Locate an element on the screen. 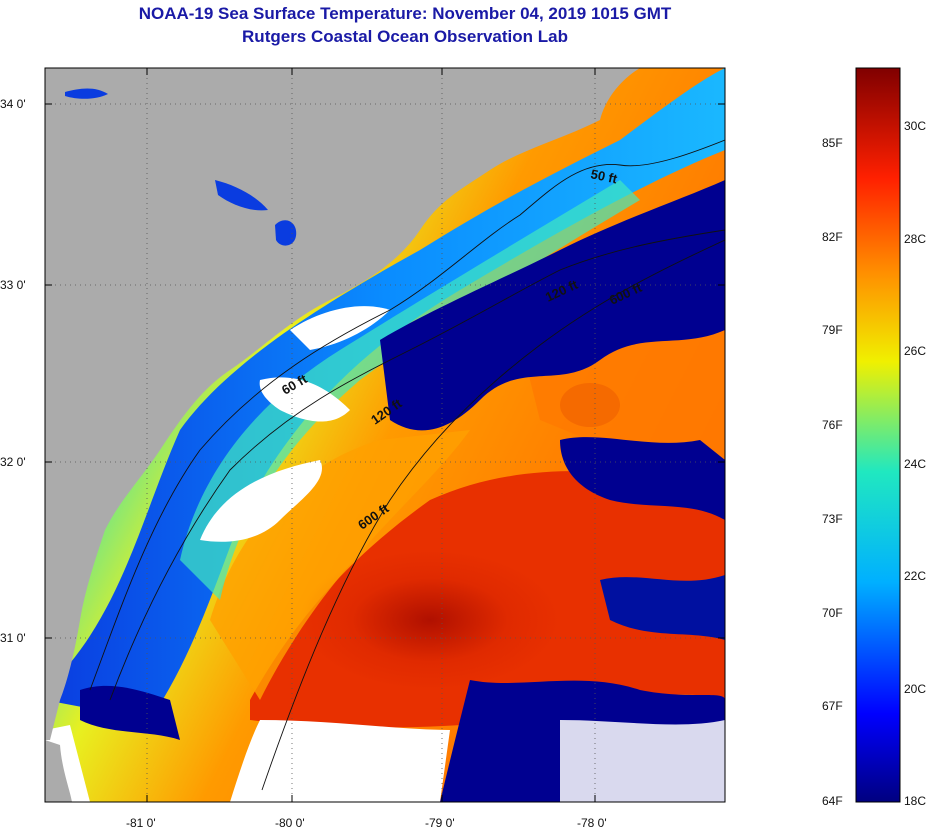 This screenshot has width=936, height=832. colorbar-f-label: 70F is located at coordinates (832, 613).